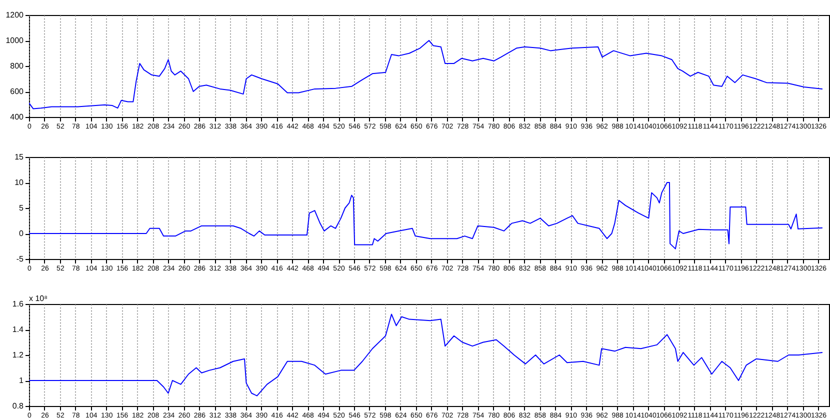  I want to click on y-tick-label: 0, so click(21, 233).